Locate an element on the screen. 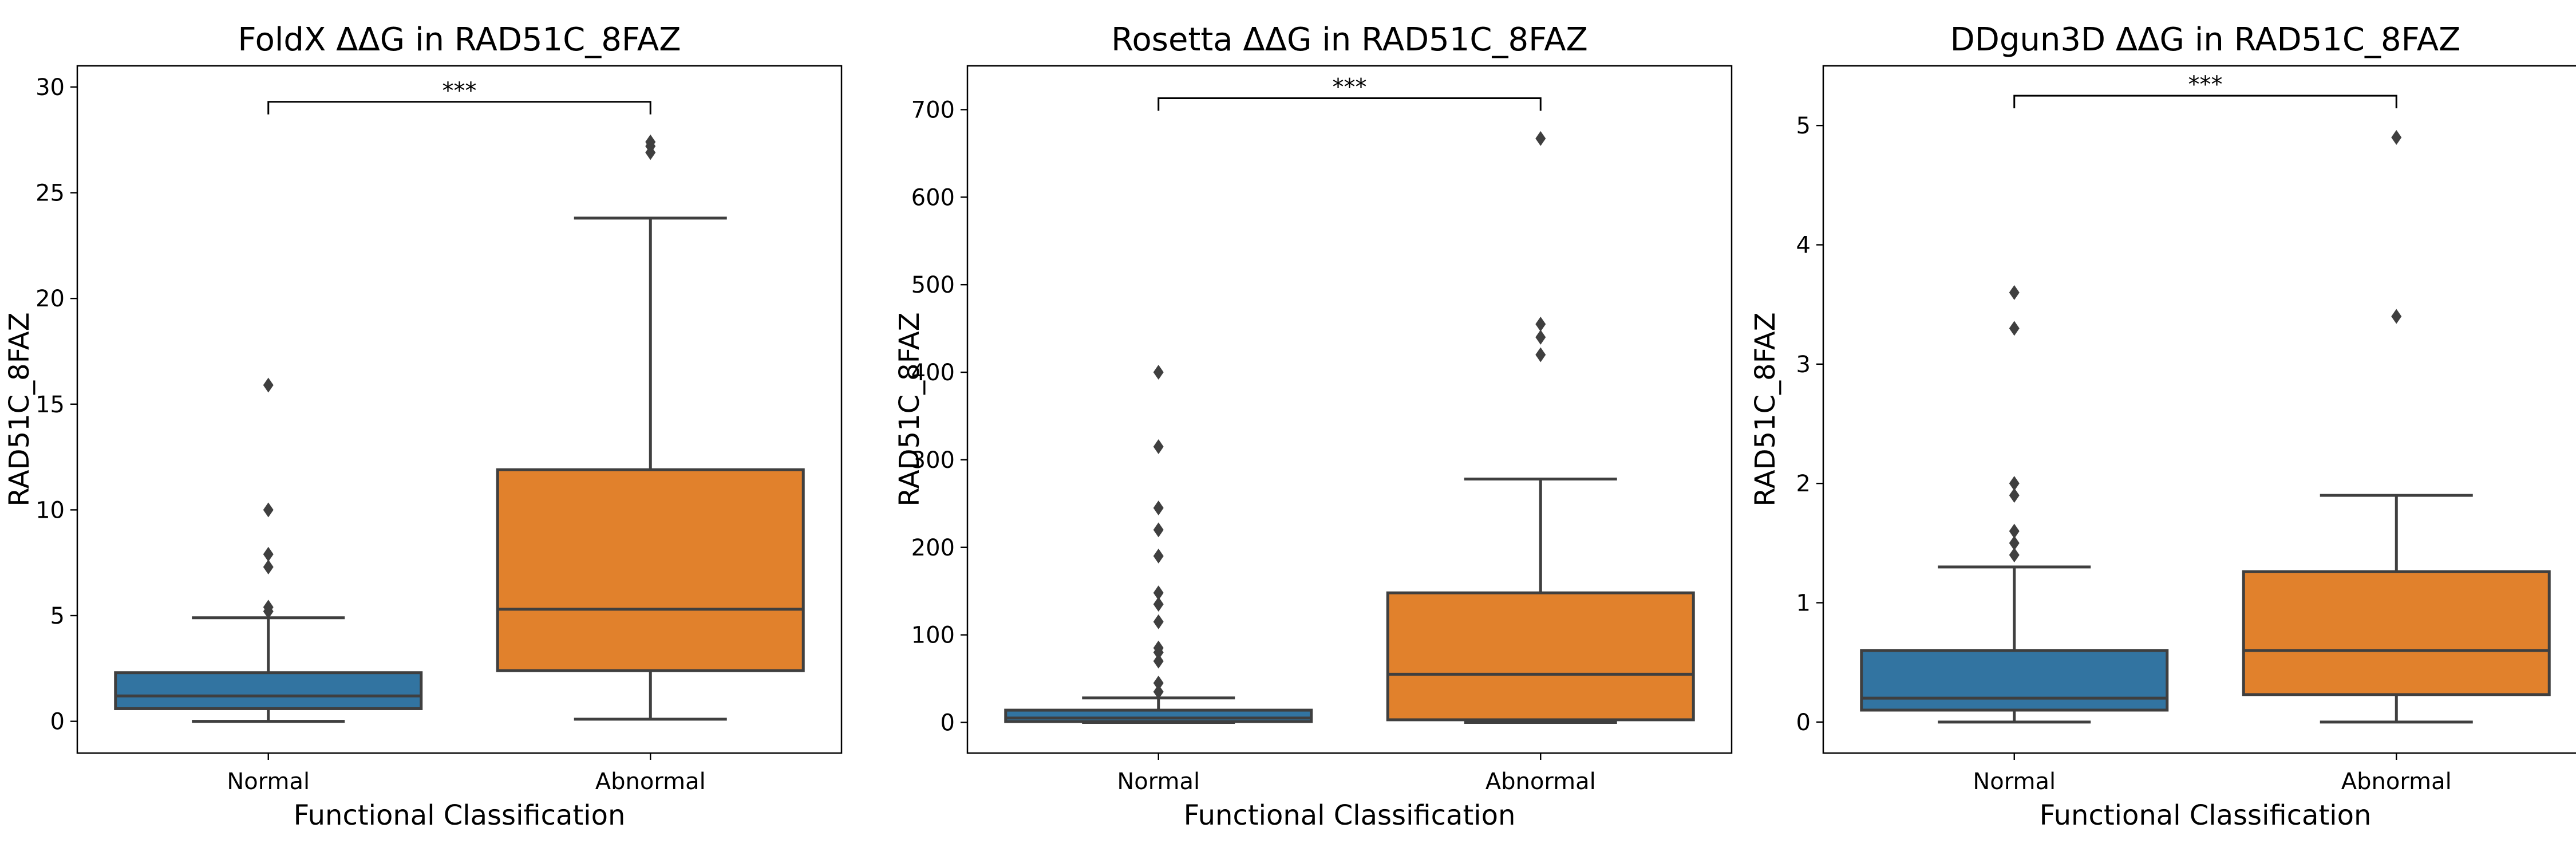  y-tick-label: 30 is located at coordinates (50, 88).